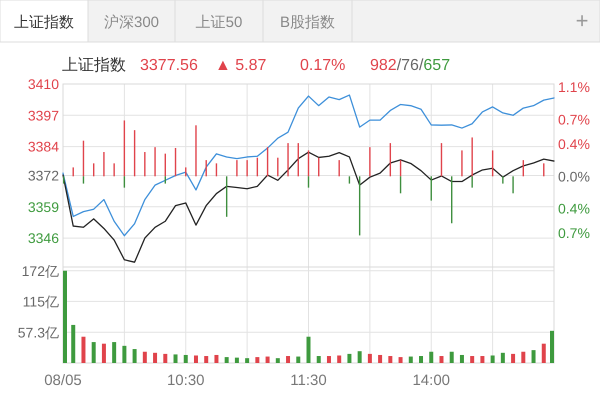 The height and width of the screenshot is (400, 600). Describe the element at coordinates (44, 176) in the screenshot. I see `y-tick-label: 3372` at that location.